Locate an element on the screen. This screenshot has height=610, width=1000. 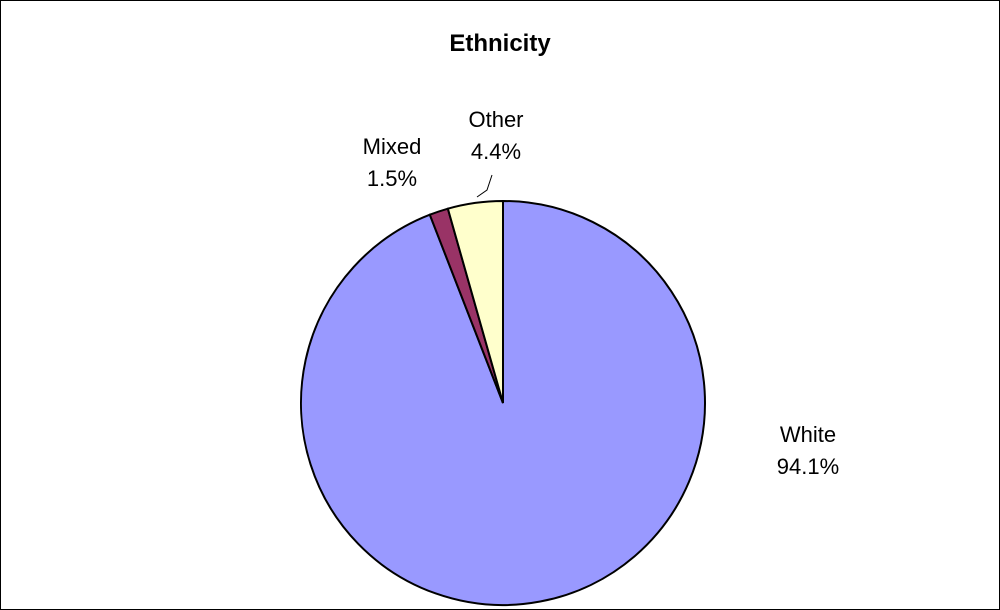
slice-value-other: 4.4% is located at coordinates (496, 151).